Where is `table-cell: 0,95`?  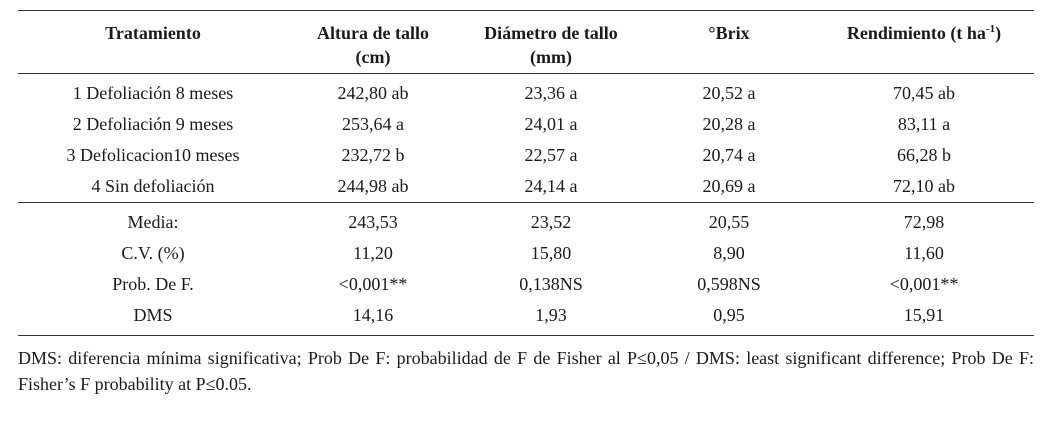 table-cell: 0,95 is located at coordinates (729, 318).